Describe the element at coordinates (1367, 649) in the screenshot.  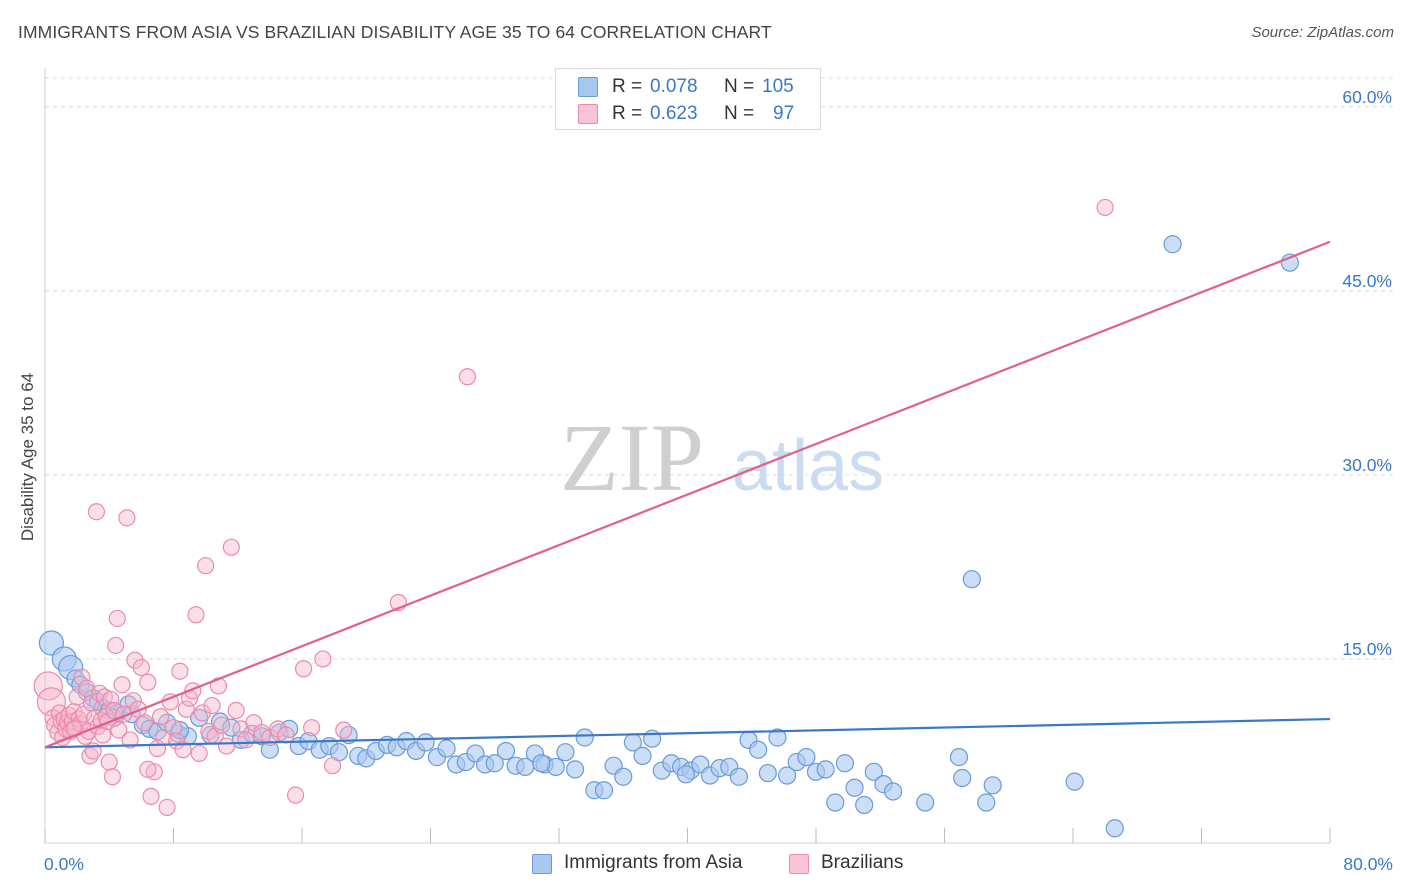
I see `y-tick-label: 15.0%` at that location.